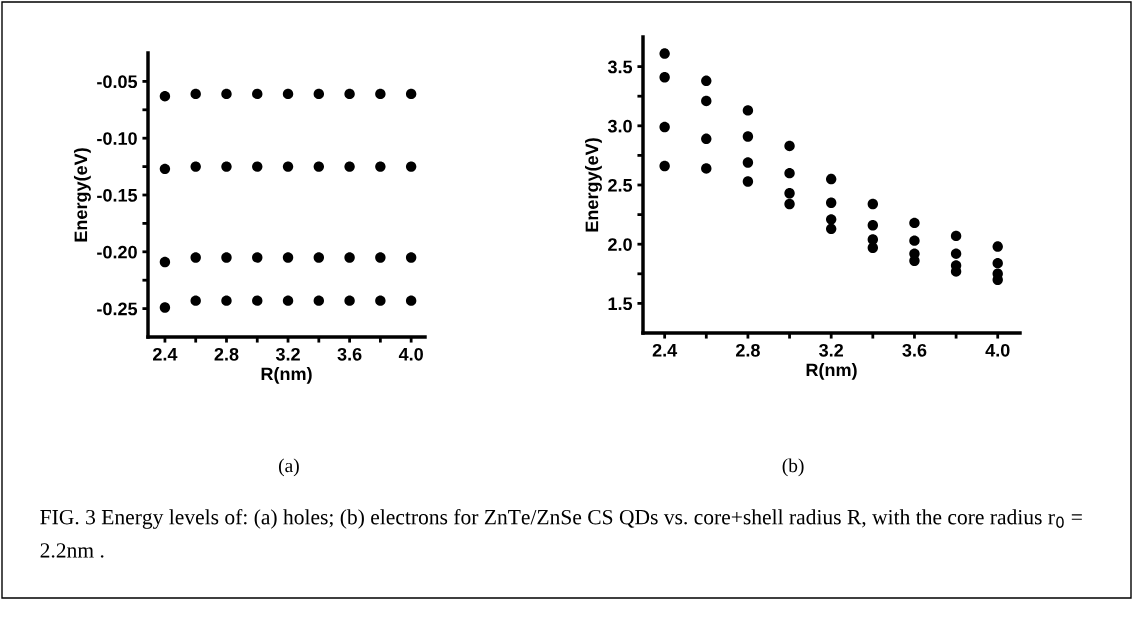 The image size is (1133, 617). Describe the element at coordinates (619, 126) in the screenshot. I see `y-tick-label: 3.0` at that location.